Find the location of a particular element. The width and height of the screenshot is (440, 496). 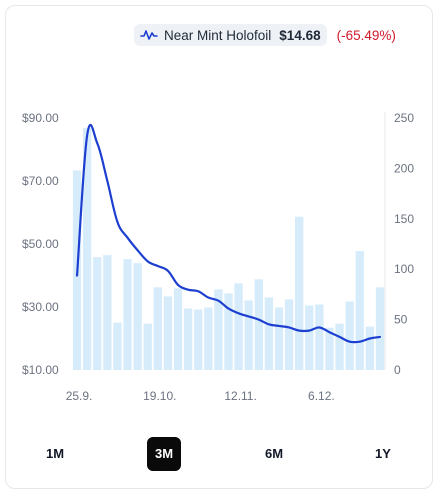

y-right-tick-label: 50 is located at coordinates (401, 320).